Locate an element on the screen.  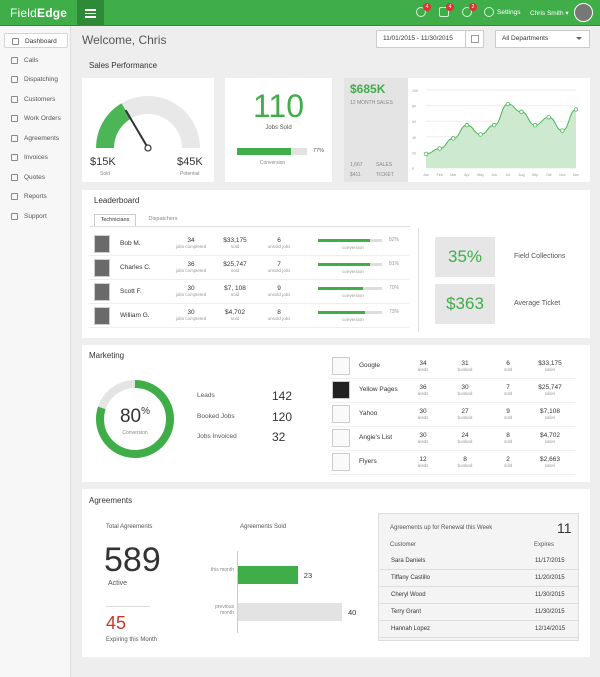
active-label: Active is located at coordinates (118, 583).